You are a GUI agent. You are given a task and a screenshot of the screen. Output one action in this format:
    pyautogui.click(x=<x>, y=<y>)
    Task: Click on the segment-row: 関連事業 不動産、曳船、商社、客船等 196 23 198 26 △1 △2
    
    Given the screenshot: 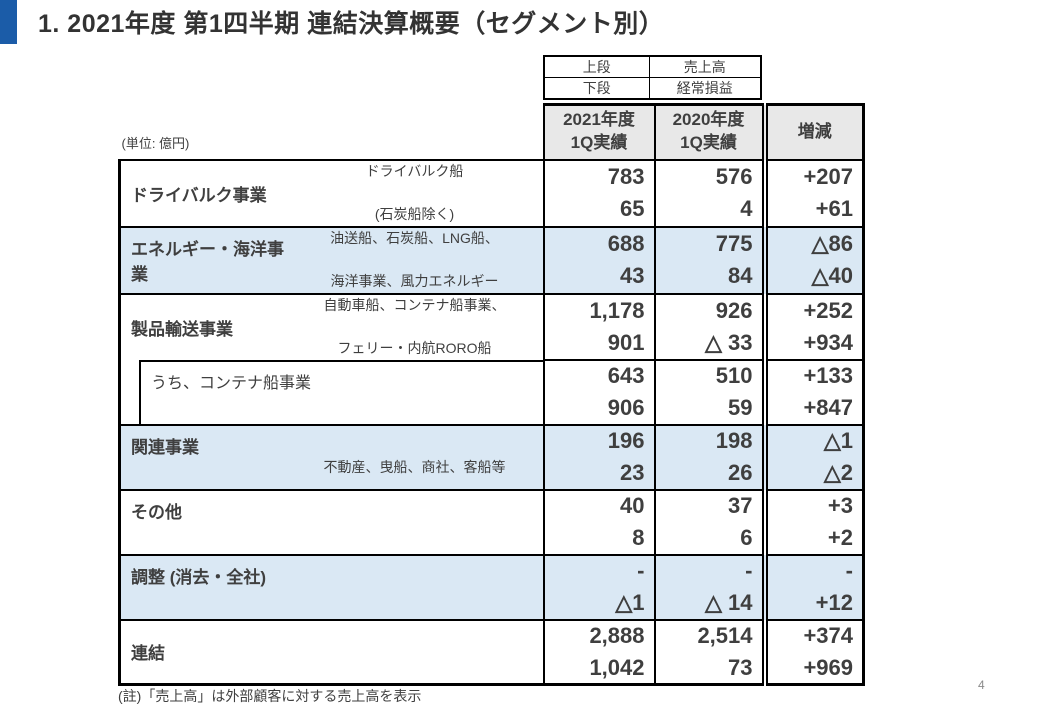 What is the action you would take?
    pyautogui.click(x=491, y=457)
    